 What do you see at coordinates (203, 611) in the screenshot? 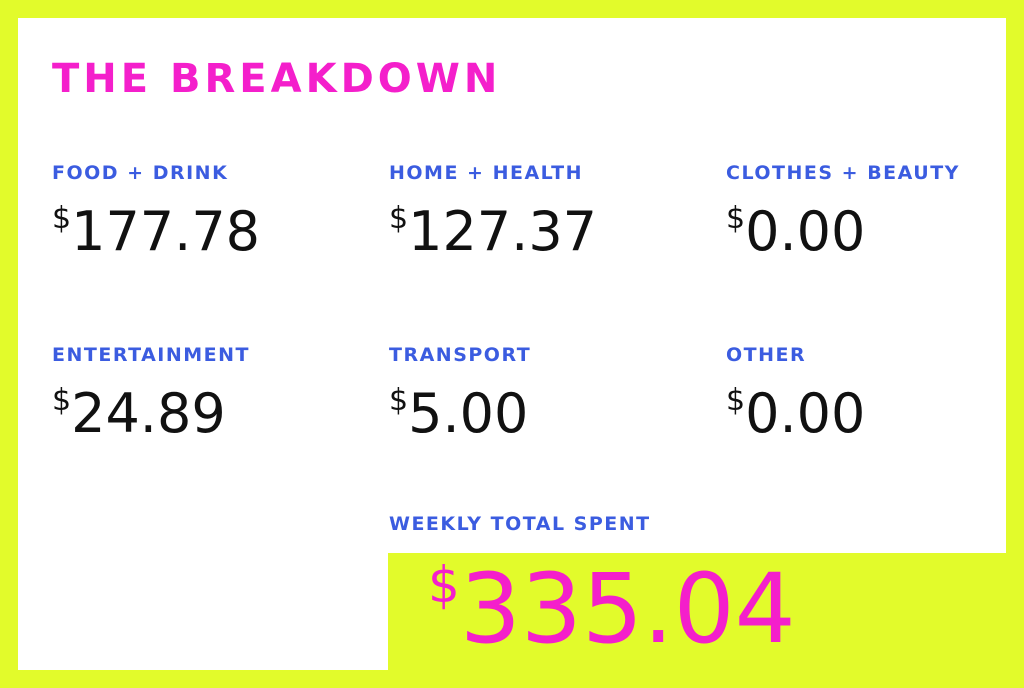
I see `panel-bottom` at bounding box center [203, 611].